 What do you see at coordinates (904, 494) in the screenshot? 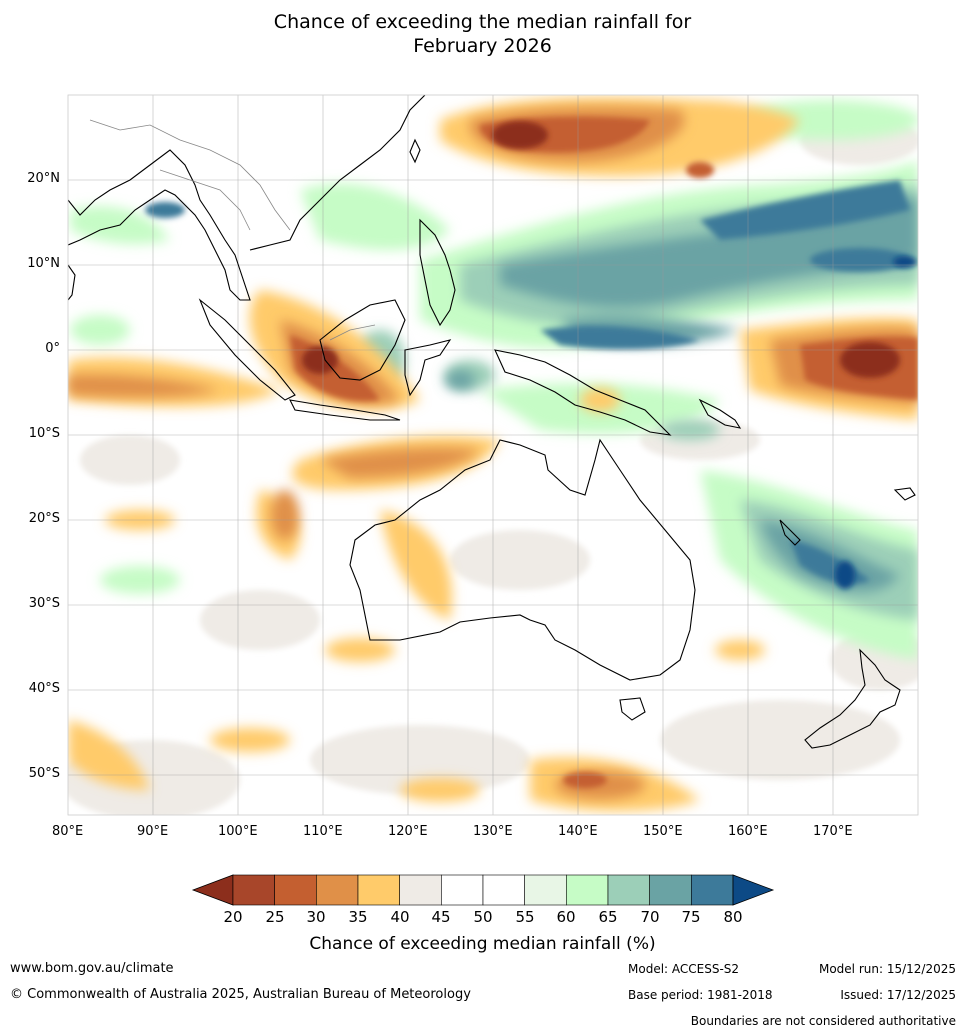
I see `fiji-outline` at bounding box center [904, 494].